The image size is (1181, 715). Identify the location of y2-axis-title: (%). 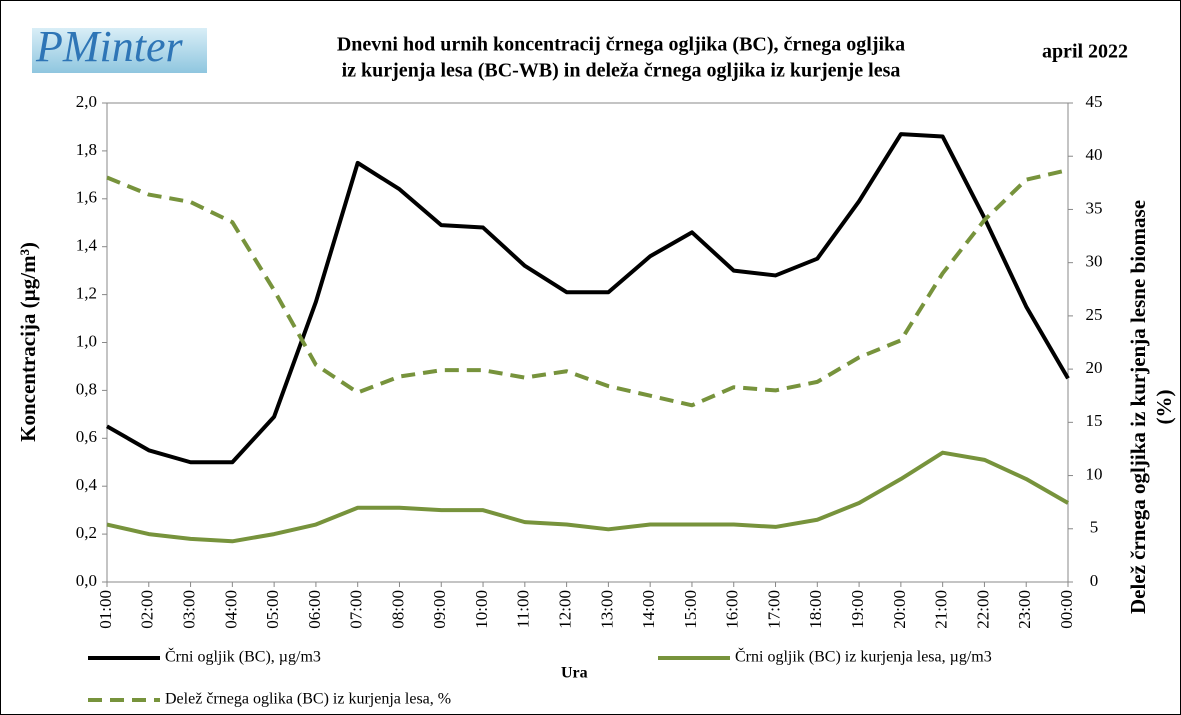
(1164, 407).